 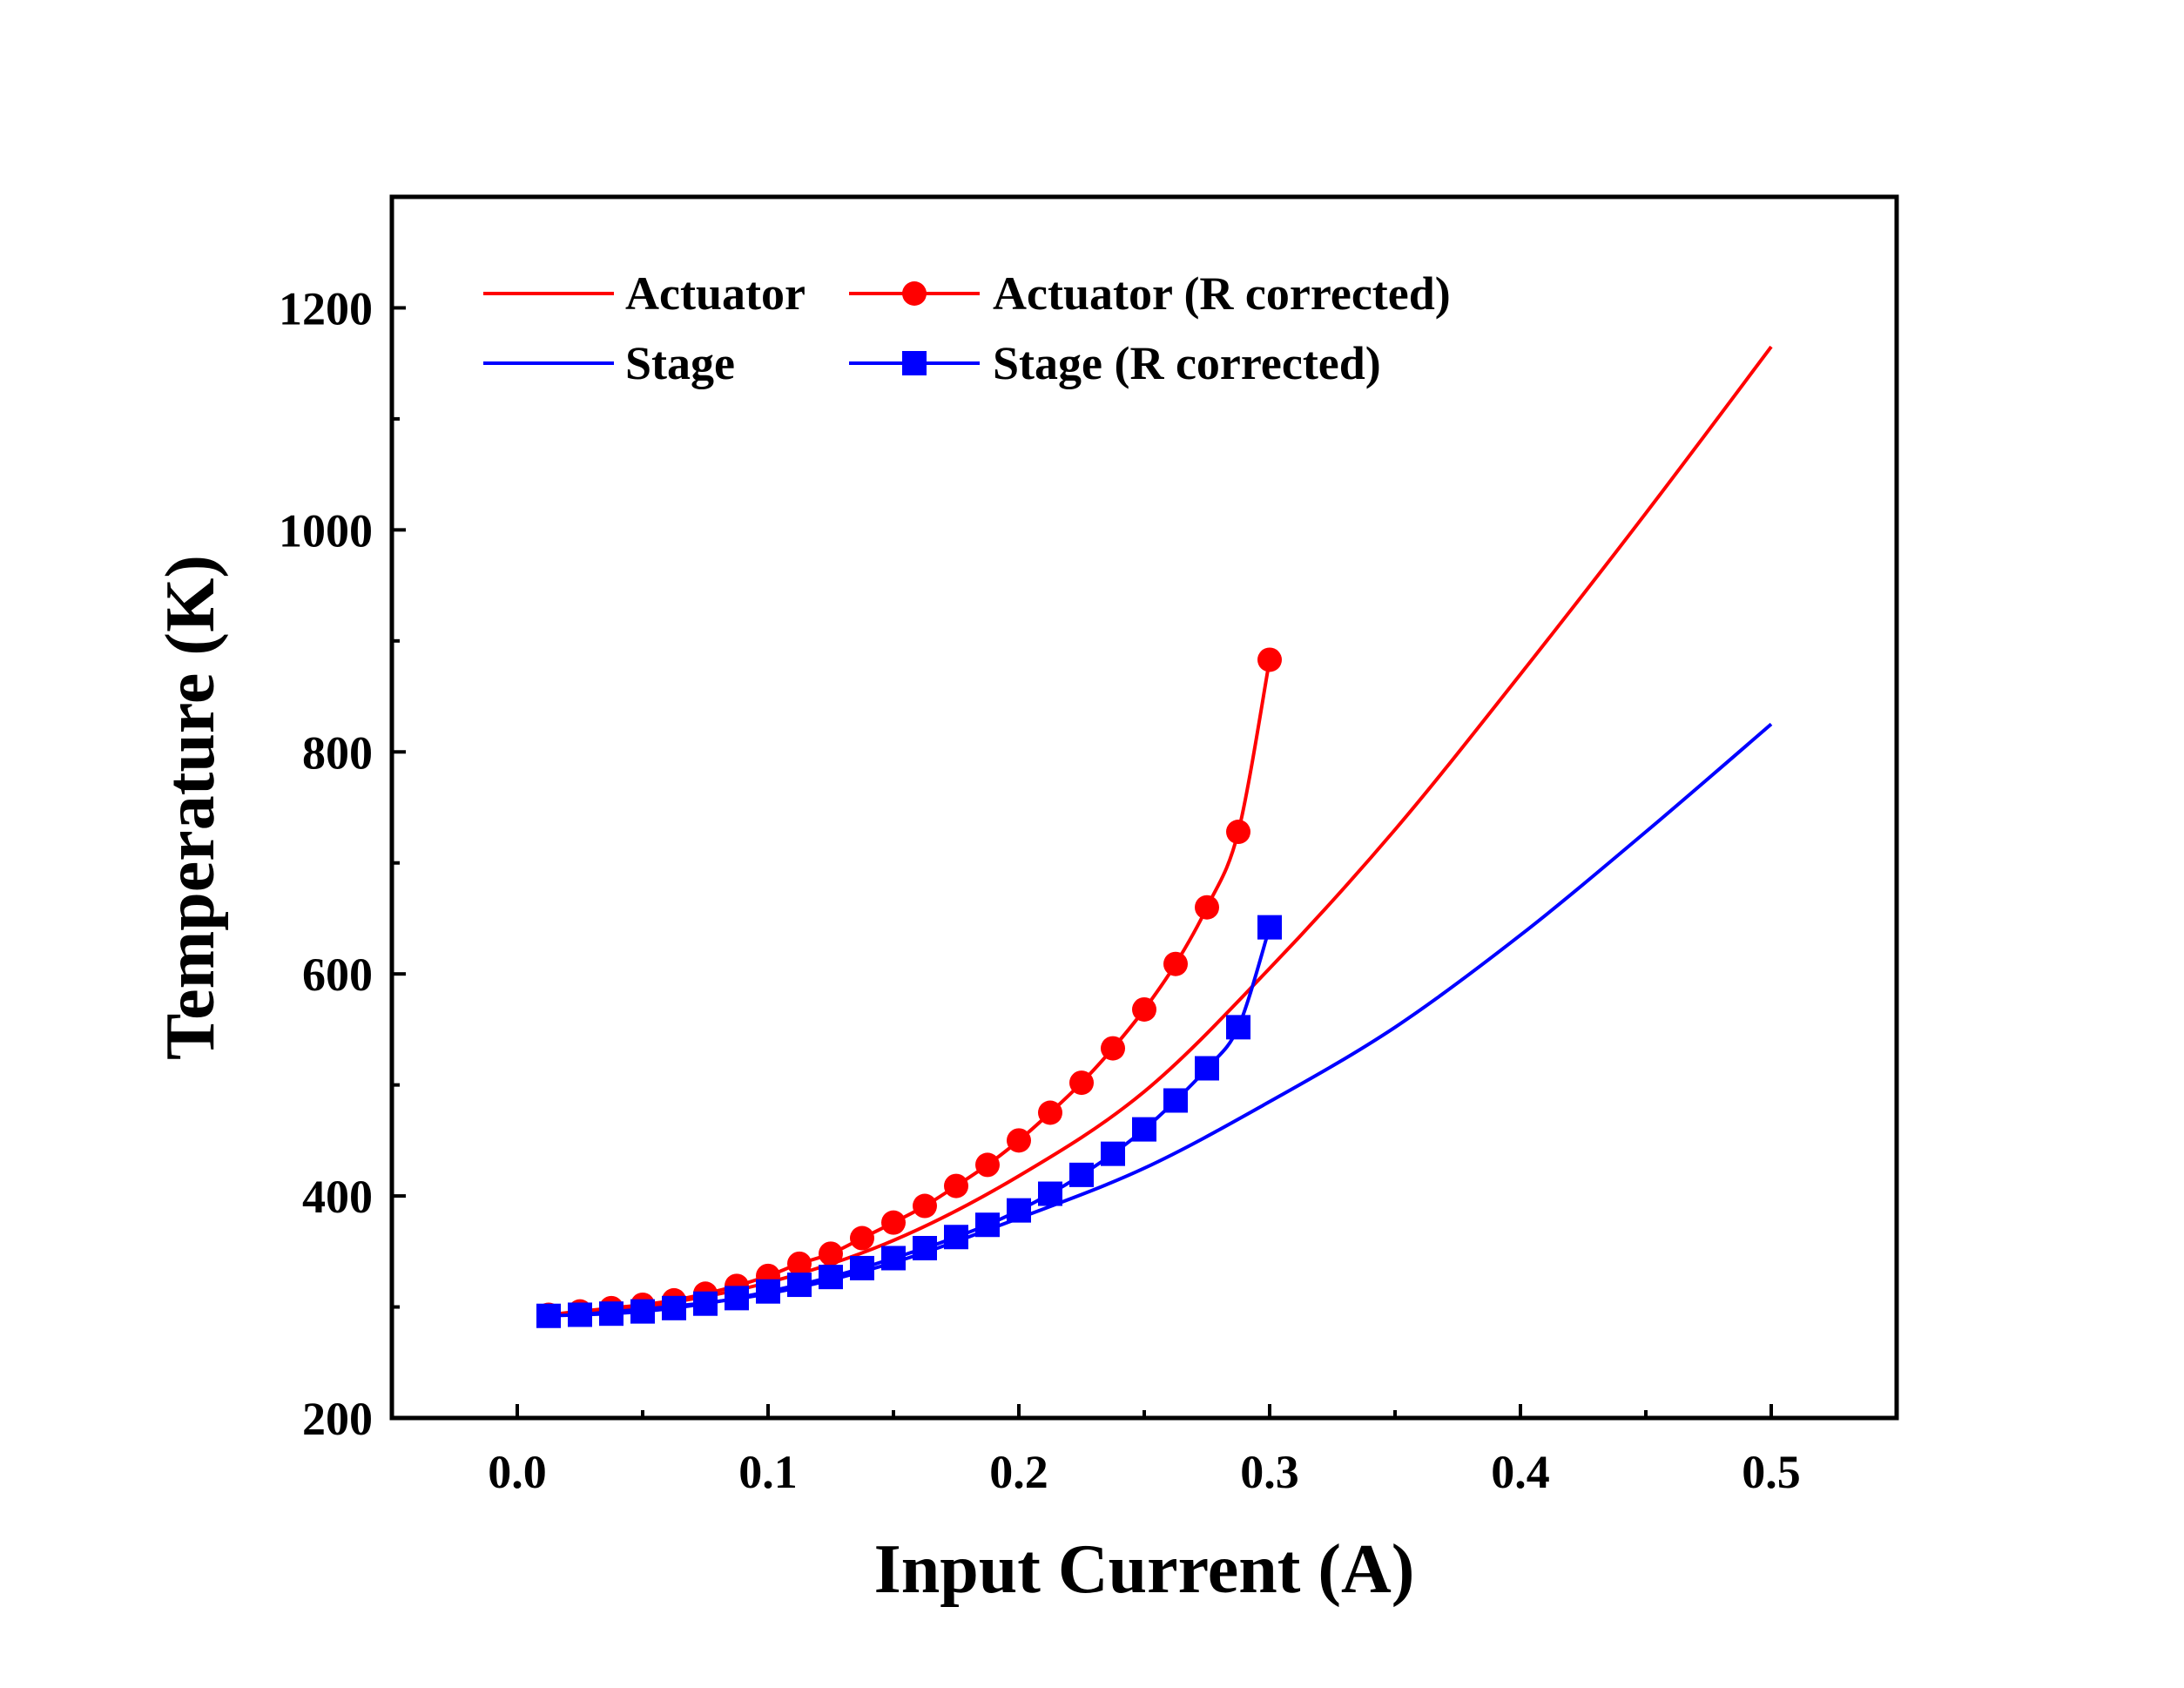 What do you see at coordinates (1144, 1569) in the screenshot?
I see `x-axis-title: Input Current (A)` at bounding box center [1144, 1569].